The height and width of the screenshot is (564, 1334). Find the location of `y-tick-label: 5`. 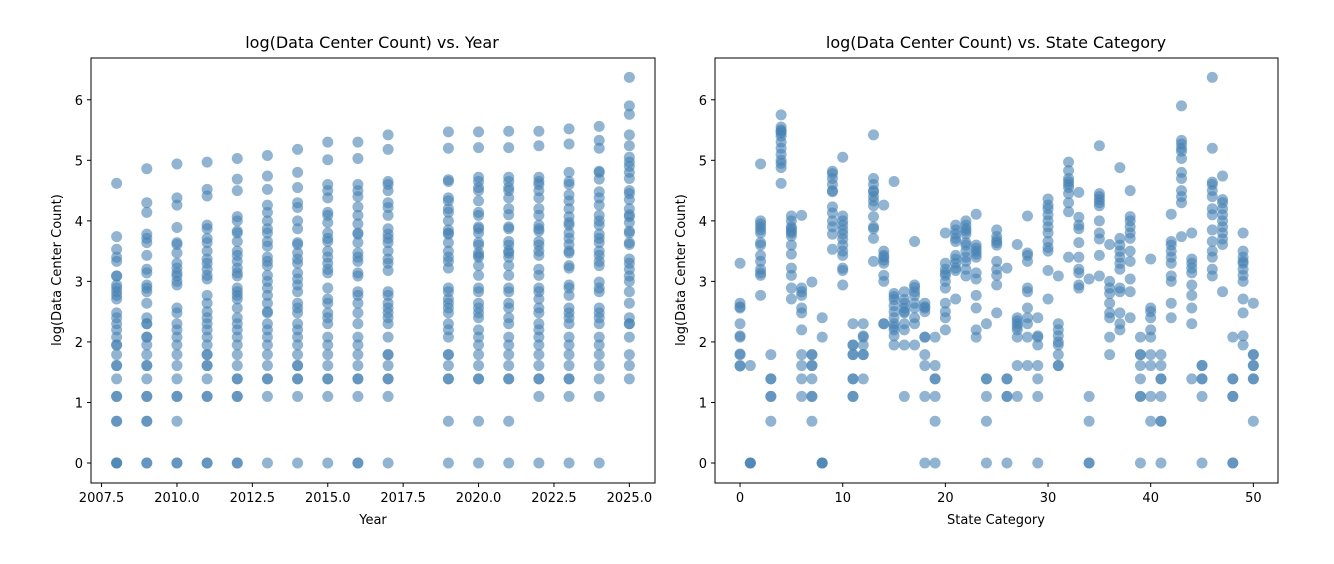

y-tick-label: 5 is located at coordinates (79, 161).